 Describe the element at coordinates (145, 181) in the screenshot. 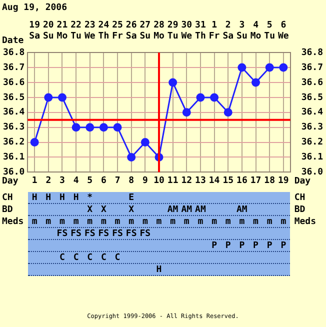

I see `x-tick-label: 9` at that location.